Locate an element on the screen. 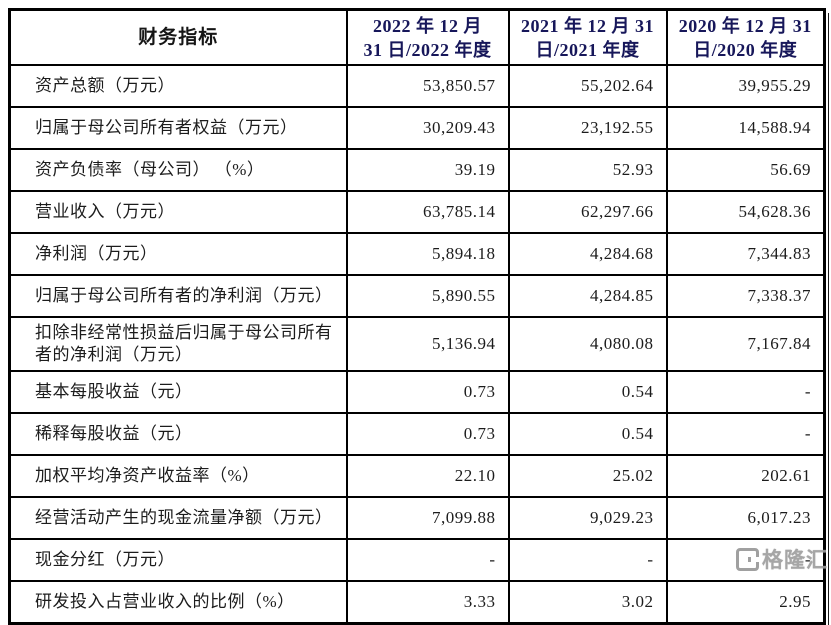 The width and height of the screenshot is (831, 625). table-row-weighted-avg-roe: 加权平均净资产收益率（%） 22.10 25.02 202.61 is located at coordinates (417, 476).